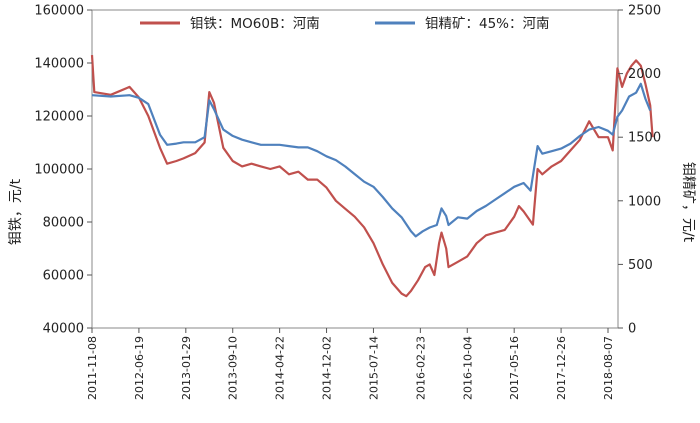 The width and height of the screenshot is (700, 423). What do you see at coordinates (59, 11) in the screenshot?
I see `y-left-tick-label: 160000` at bounding box center [59, 11].